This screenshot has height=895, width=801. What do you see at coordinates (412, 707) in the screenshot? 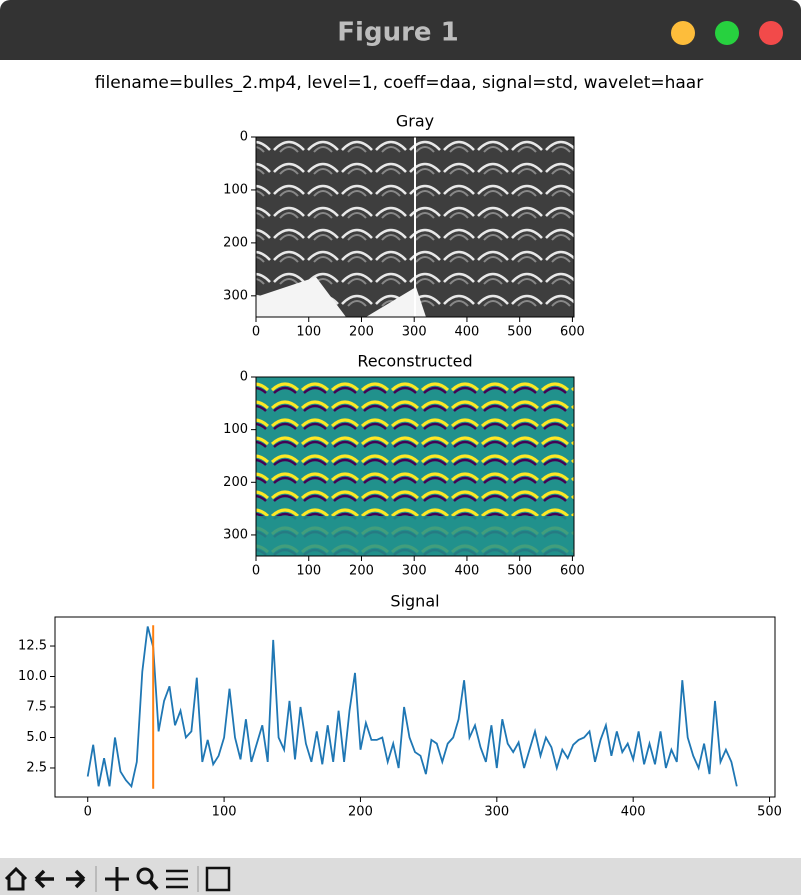
I see `signal-line` at bounding box center [412, 707].